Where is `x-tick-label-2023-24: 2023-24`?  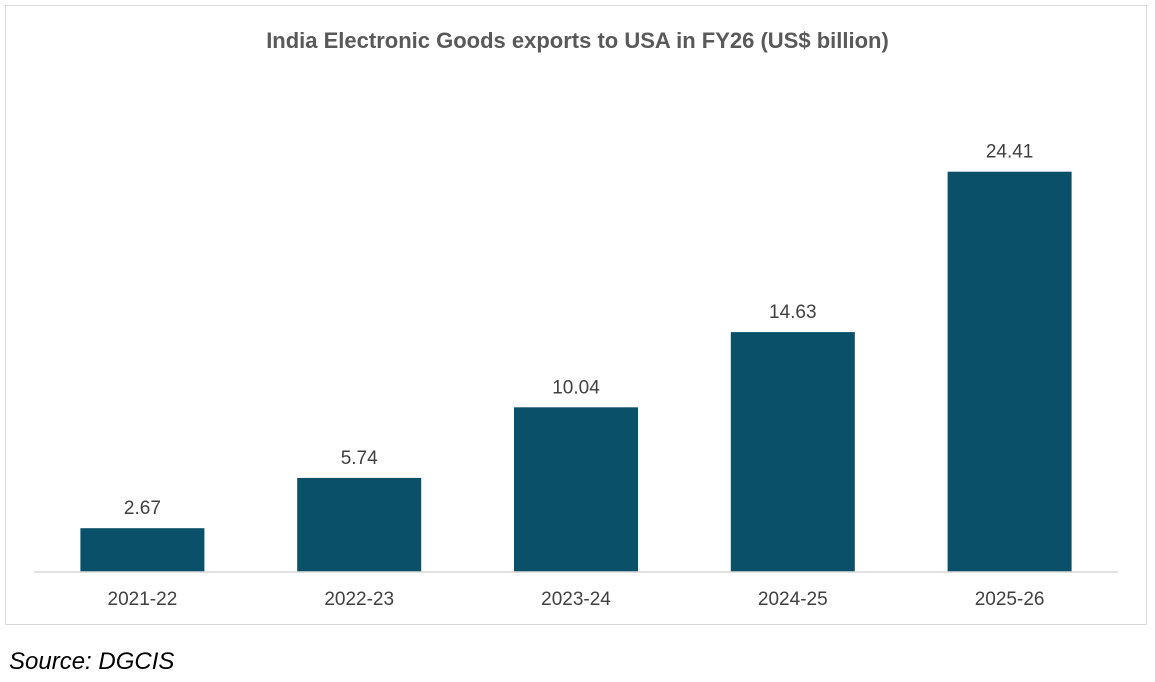
x-tick-label-2023-24: 2023-24 is located at coordinates (576, 599).